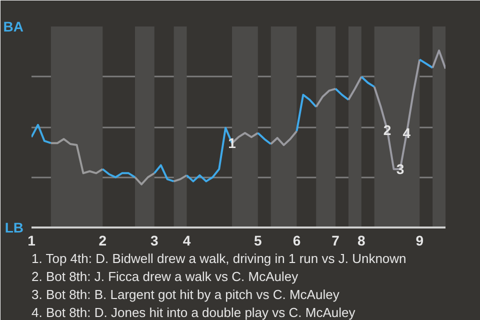  What do you see at coordinates (186, 294) in the screenshot?
I see `text: 3. Bot 8th: B. Largent got hit by a pitch vs C. McAuley` at bounding box center [186, 294].